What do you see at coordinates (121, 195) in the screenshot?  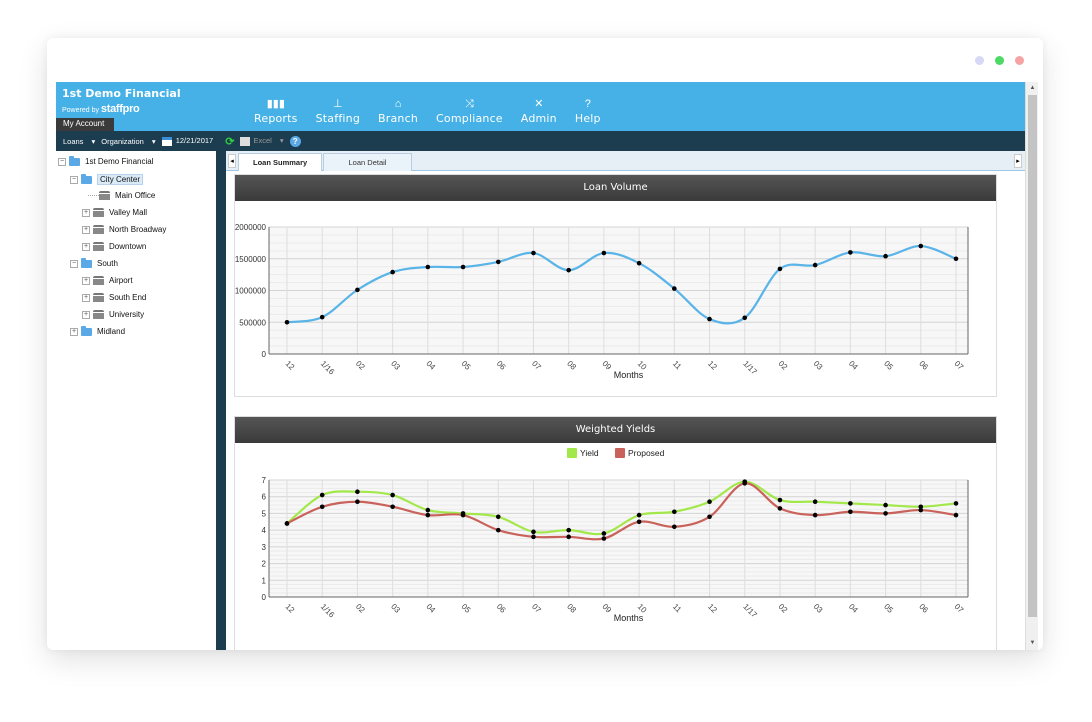 I see `tree-item: Main Office` at bounding box center [121, 195].